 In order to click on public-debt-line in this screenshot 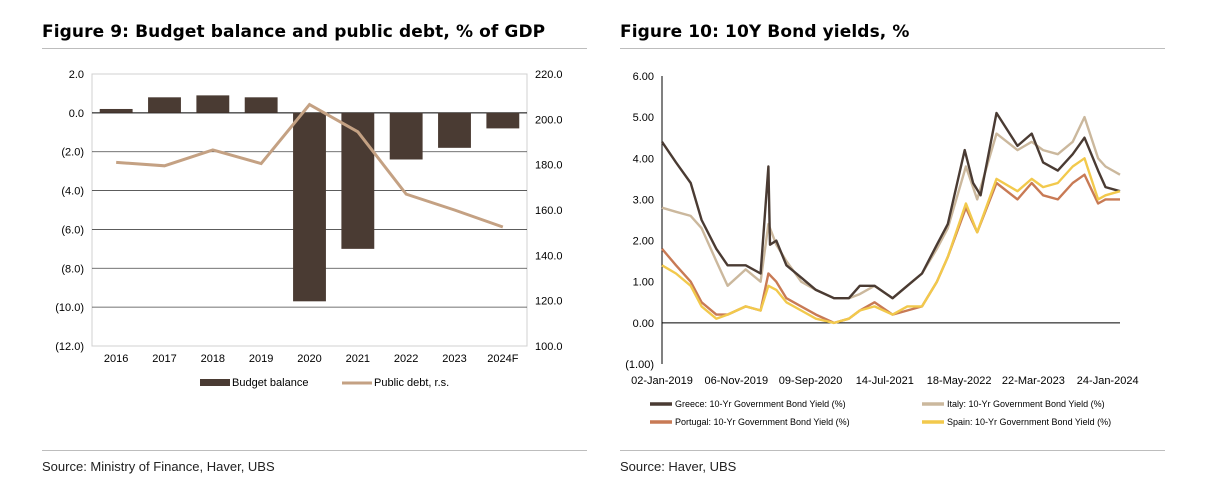, I will do `click(310, 165)`.